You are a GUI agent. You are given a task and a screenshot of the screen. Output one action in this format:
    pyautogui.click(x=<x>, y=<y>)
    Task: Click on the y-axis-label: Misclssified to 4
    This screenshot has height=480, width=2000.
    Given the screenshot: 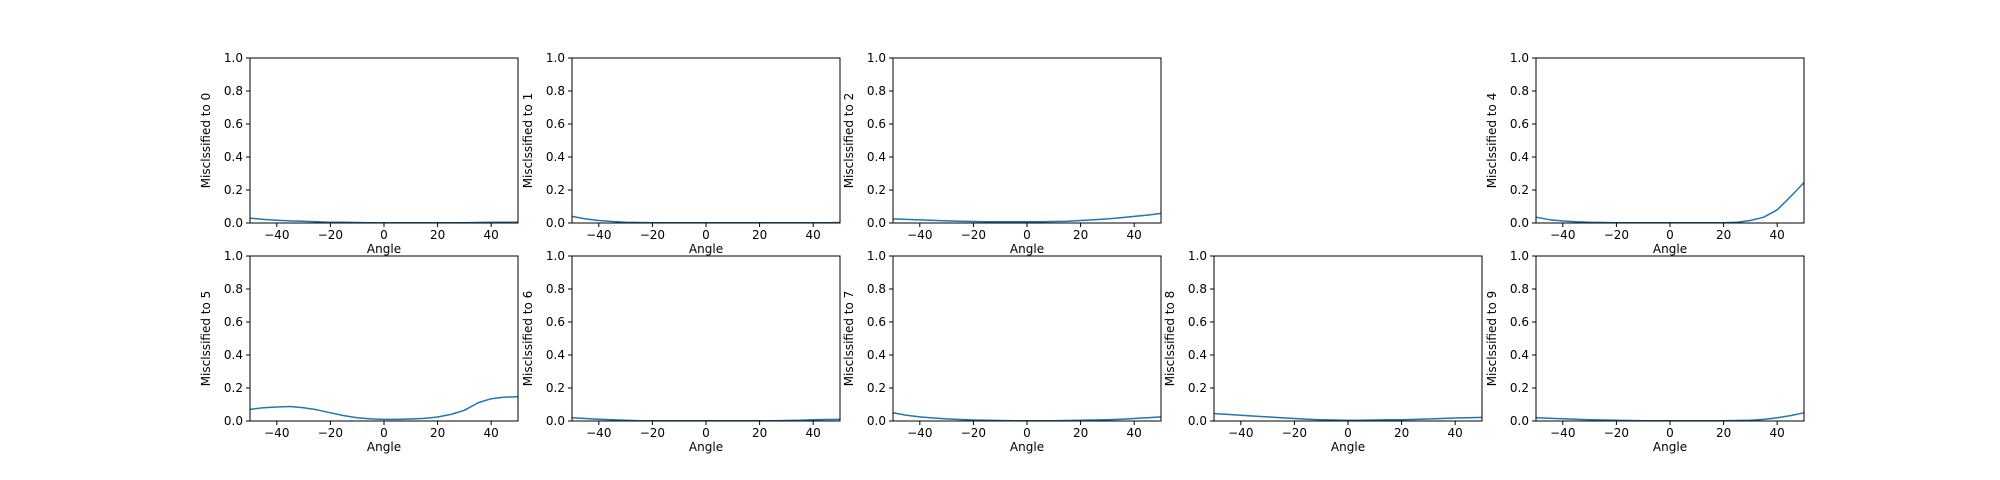 What is the action you would take?
    pyautogui.click(x=1492, y=141)
    